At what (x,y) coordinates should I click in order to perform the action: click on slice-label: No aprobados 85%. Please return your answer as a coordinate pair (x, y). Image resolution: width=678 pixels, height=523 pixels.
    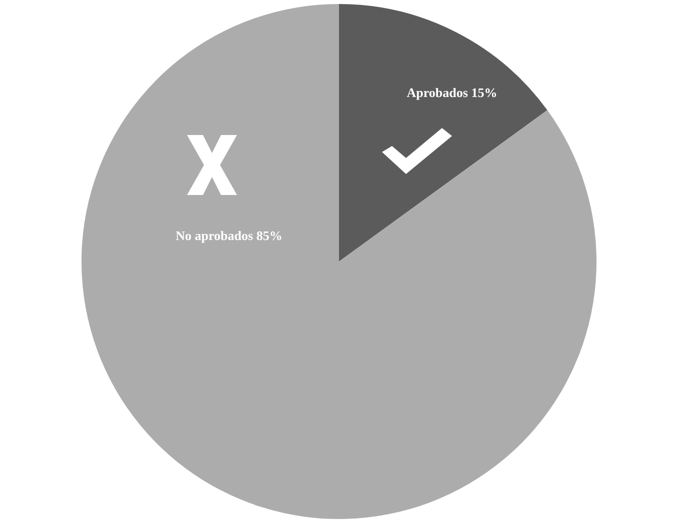
    Looking at the image, I should click on (229, 235).